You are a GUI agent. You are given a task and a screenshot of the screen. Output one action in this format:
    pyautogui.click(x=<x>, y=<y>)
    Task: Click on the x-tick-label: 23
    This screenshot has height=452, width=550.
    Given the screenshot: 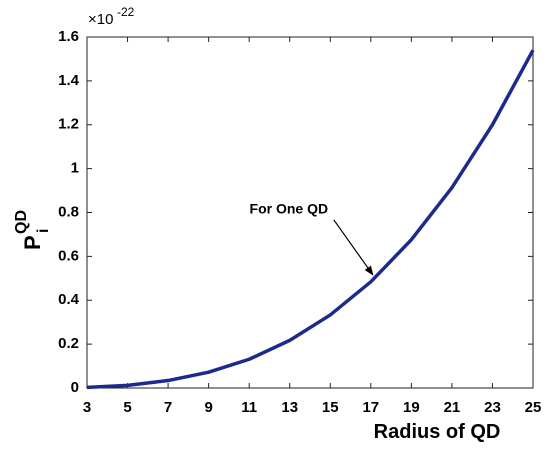 What is the action you would take?
    pyautogui.click(x=492, y=407)
    